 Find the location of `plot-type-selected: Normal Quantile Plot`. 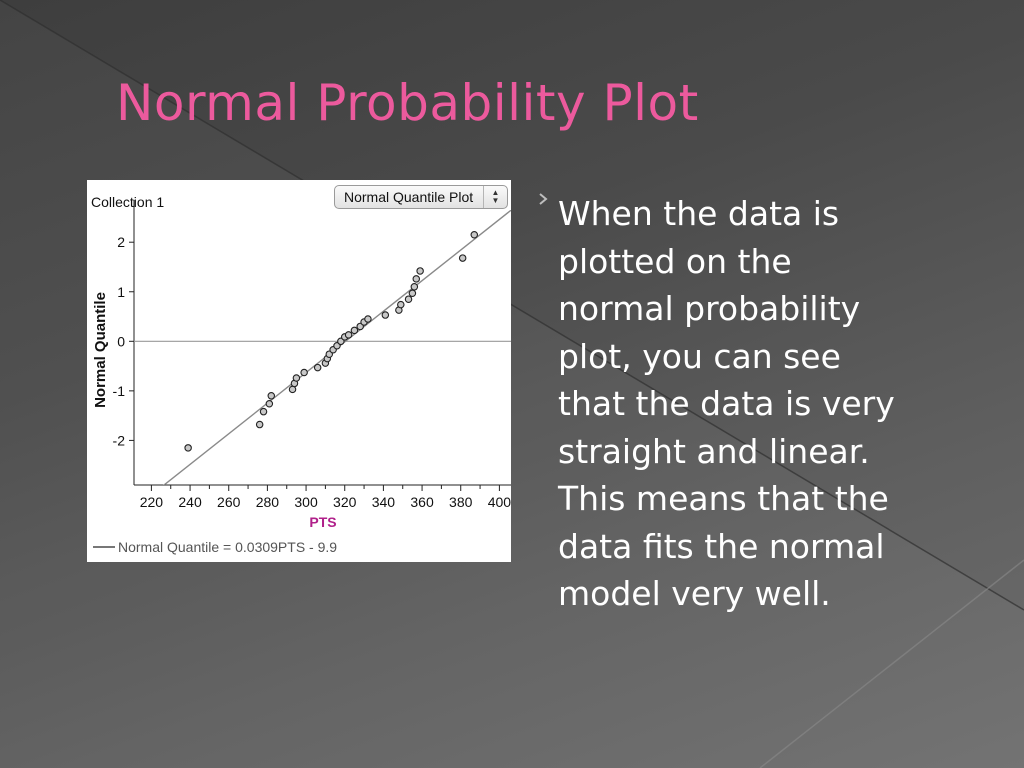

plot-type-selected: Normal Quantile Plot is located at coordinates (409, 197).